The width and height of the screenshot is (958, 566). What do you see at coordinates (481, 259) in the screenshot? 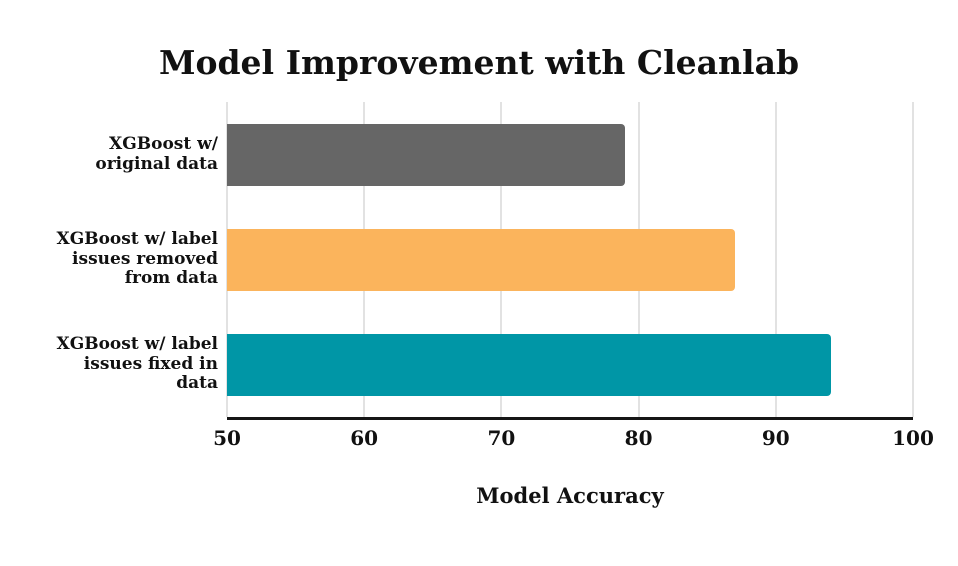
I see `bar-issues-removed` at bounding box center [481, 259].